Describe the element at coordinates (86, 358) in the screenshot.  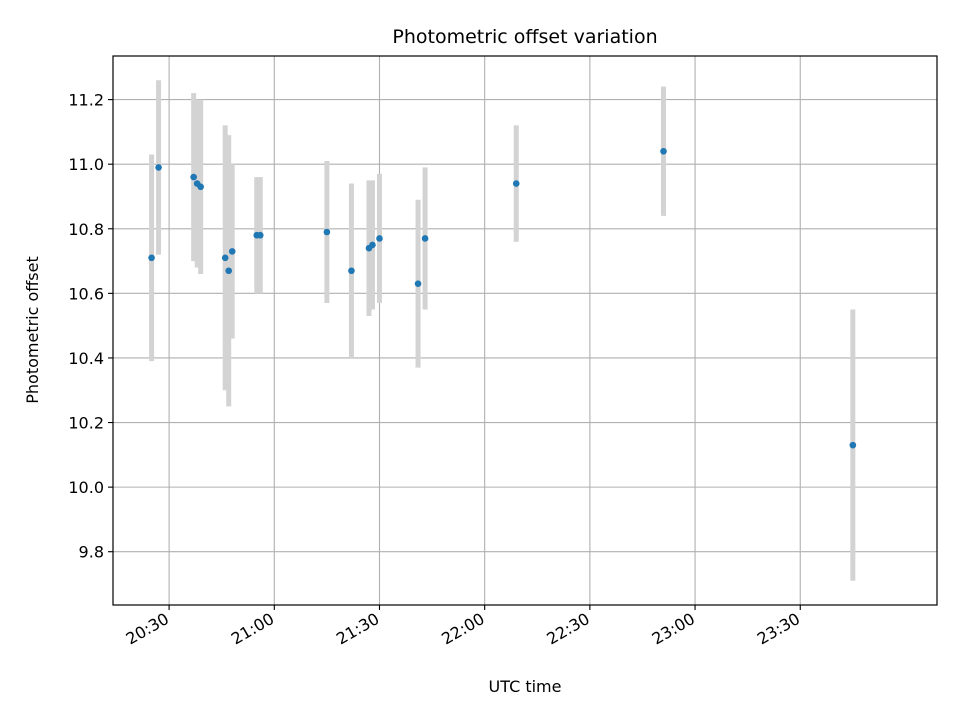
I see `y-tick-label: 10.4` at that location.